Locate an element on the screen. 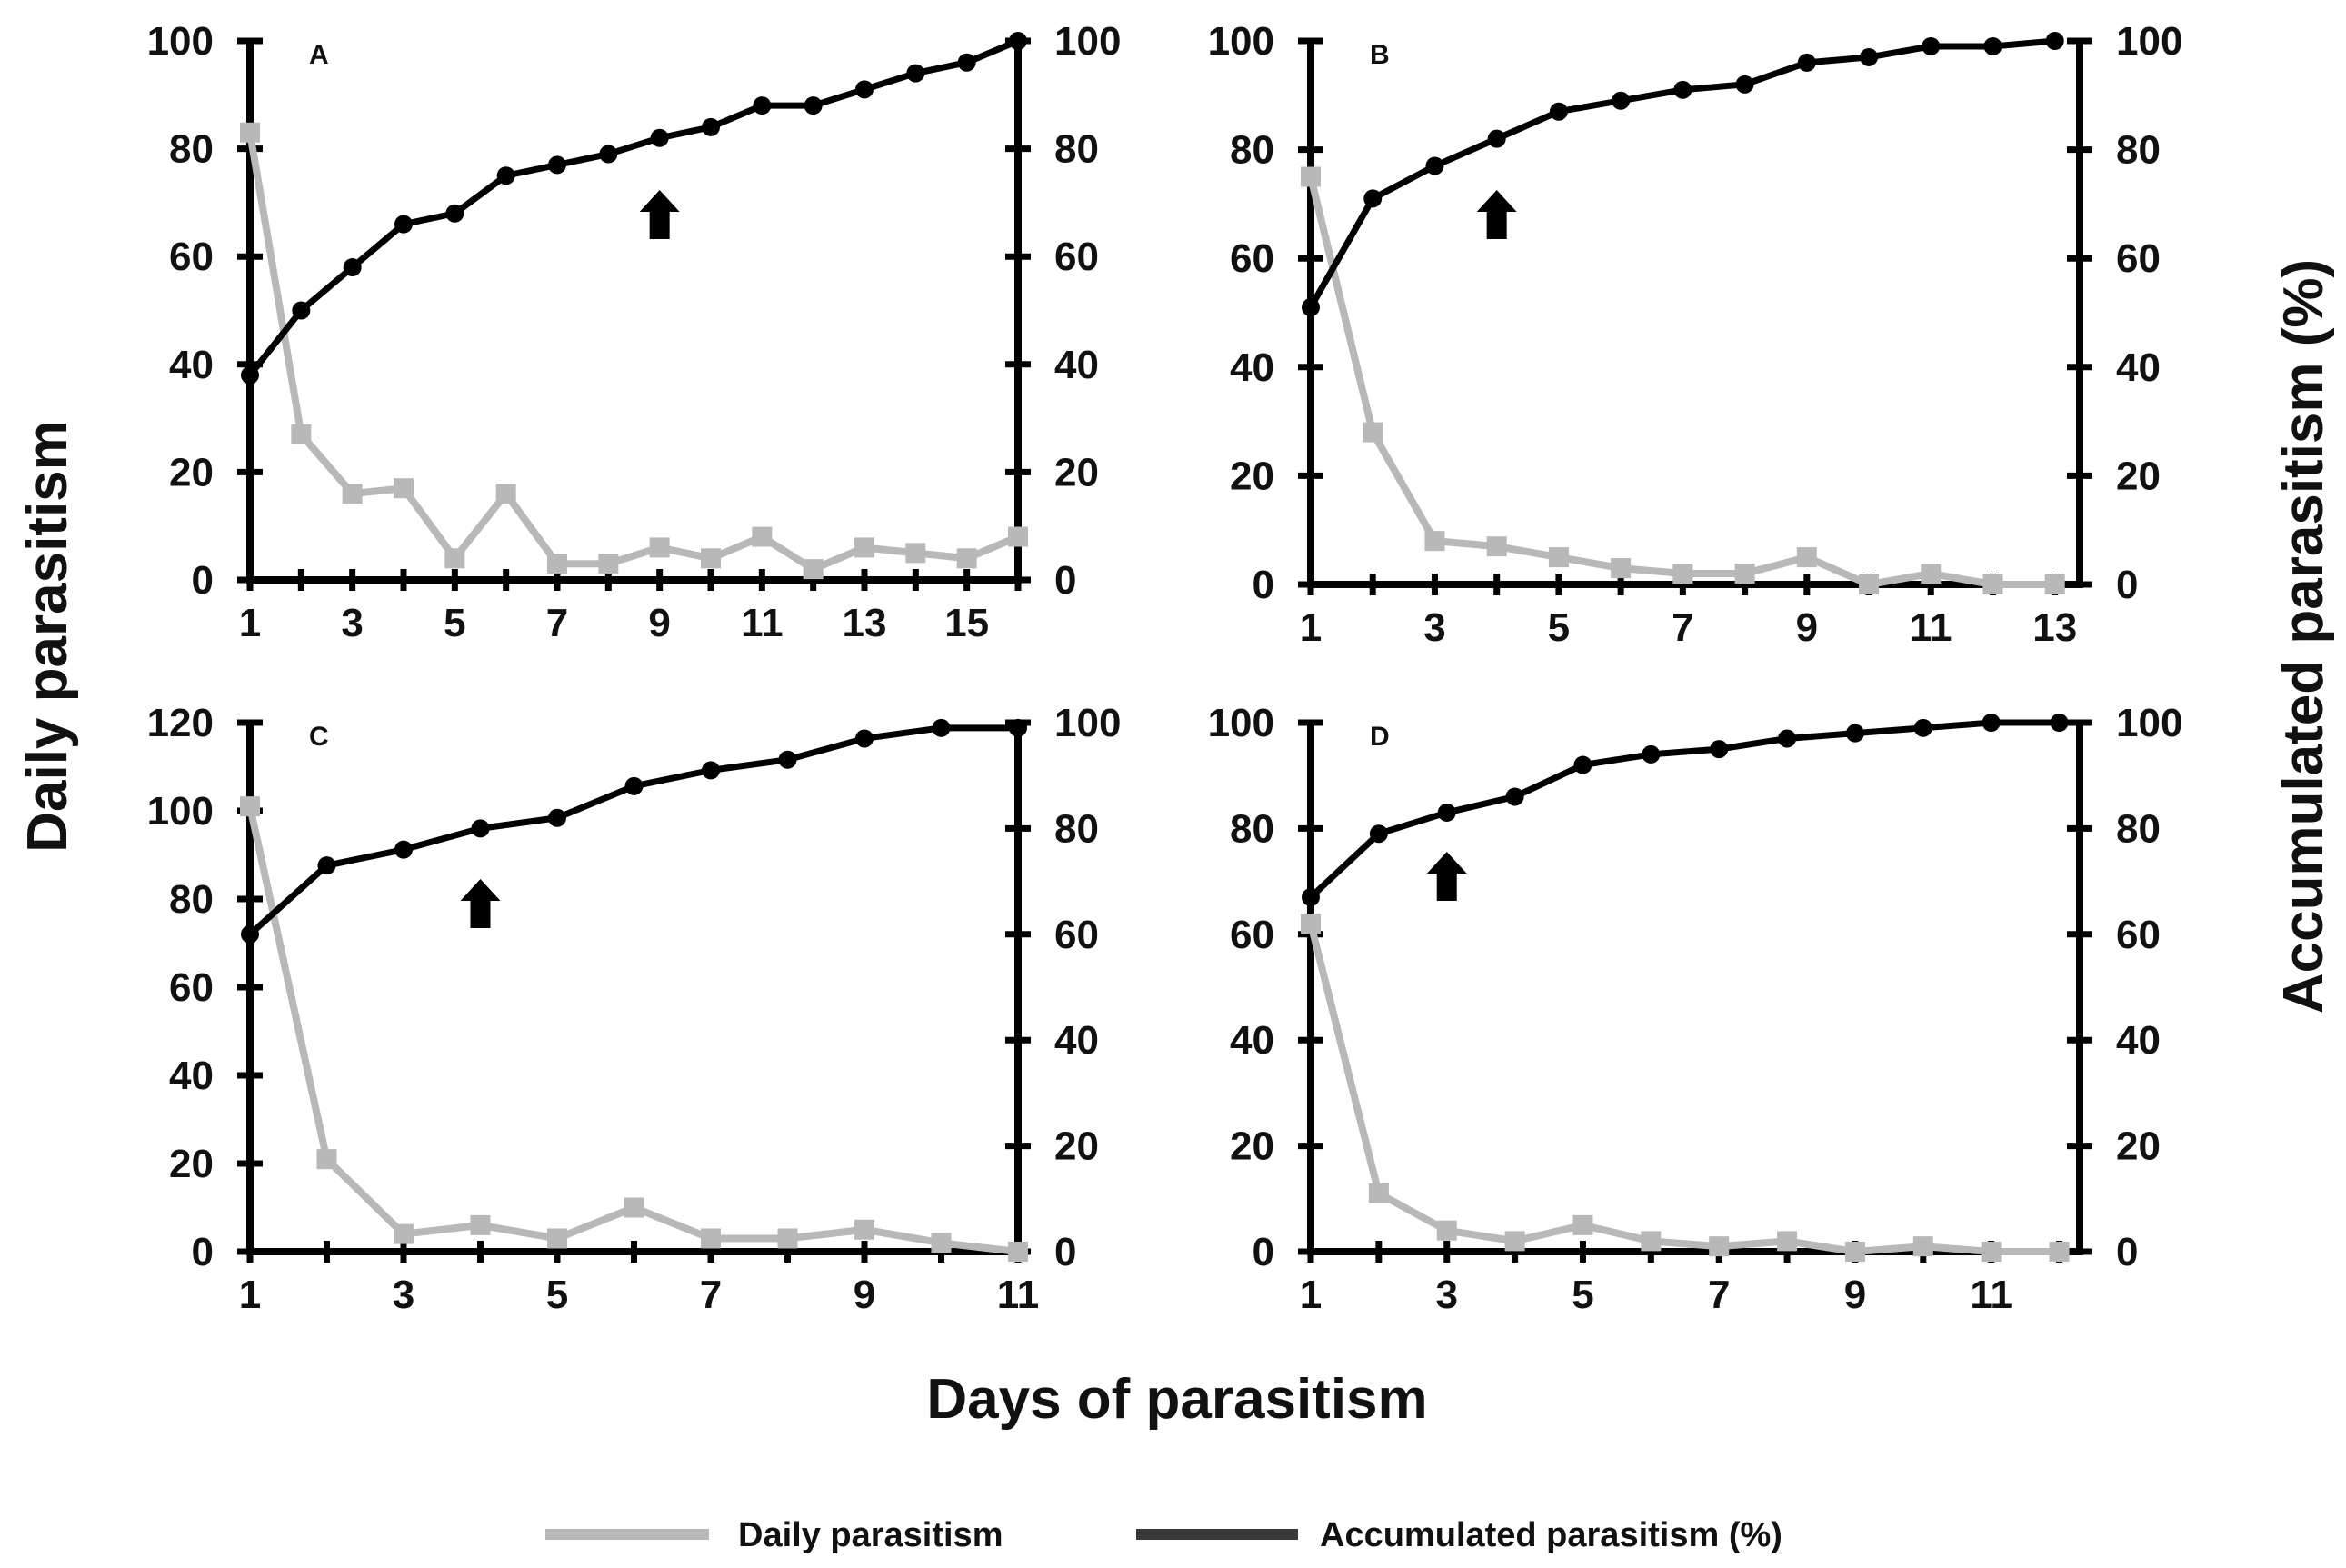  x-tick-label: 15 is located at coordinates (967, 623).